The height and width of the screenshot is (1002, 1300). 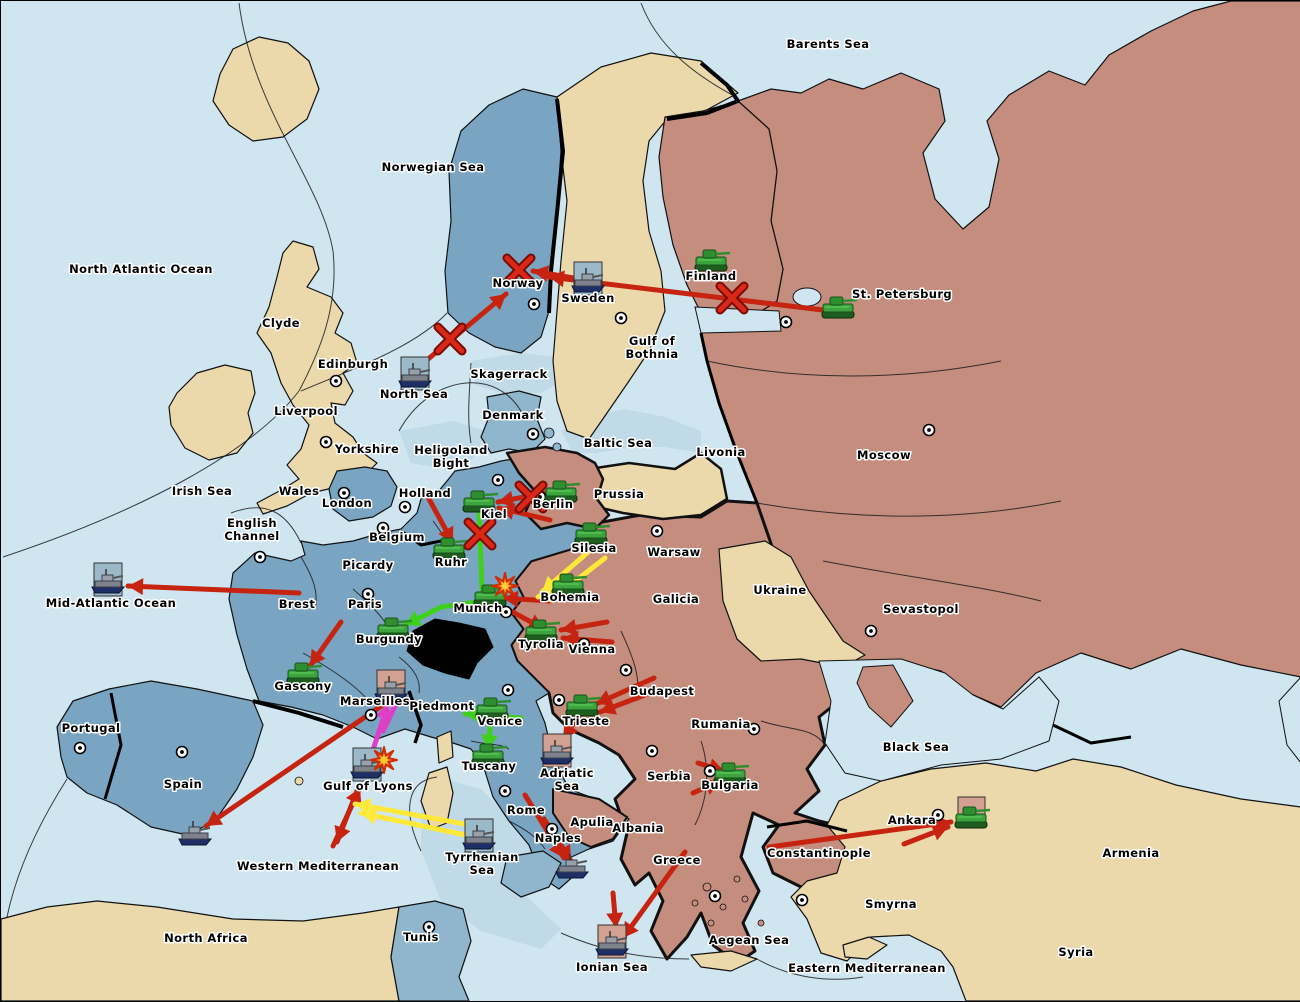 What do you see at coordinates (612, 941) in the screenshot?
I see `fleet-unit-ionian-sea` at bounding box center [612, 941].